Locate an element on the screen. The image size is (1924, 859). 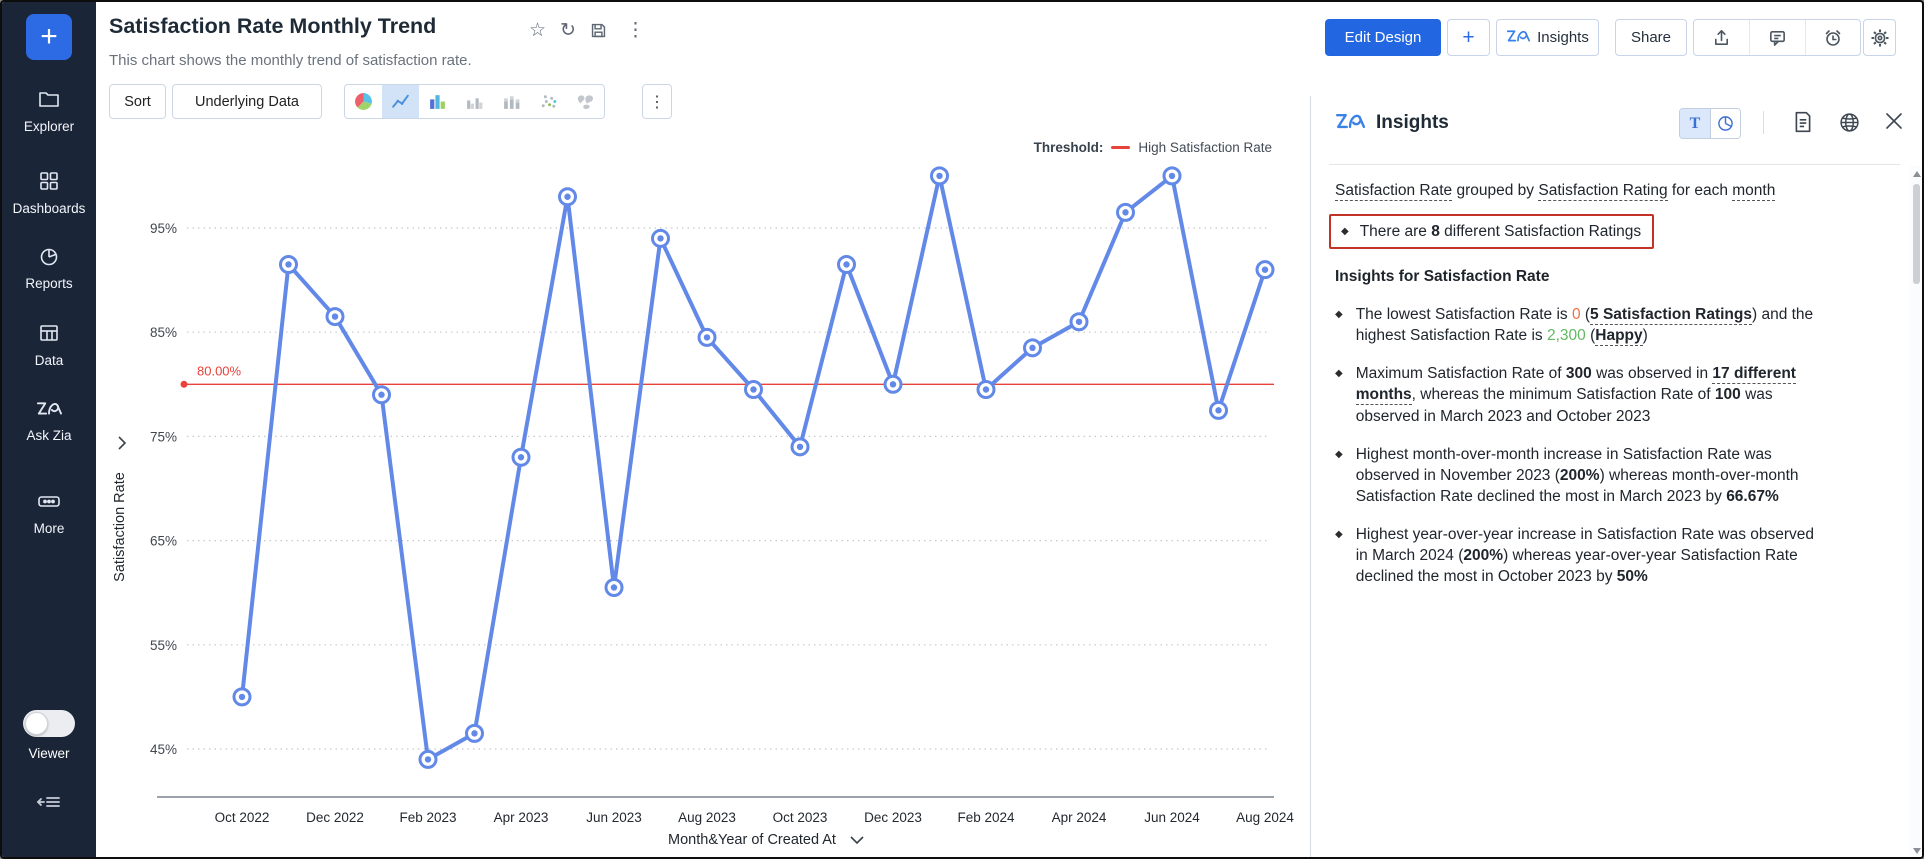
y-axis-title: Satisfaction Rate is located at coordinates (120, 527).